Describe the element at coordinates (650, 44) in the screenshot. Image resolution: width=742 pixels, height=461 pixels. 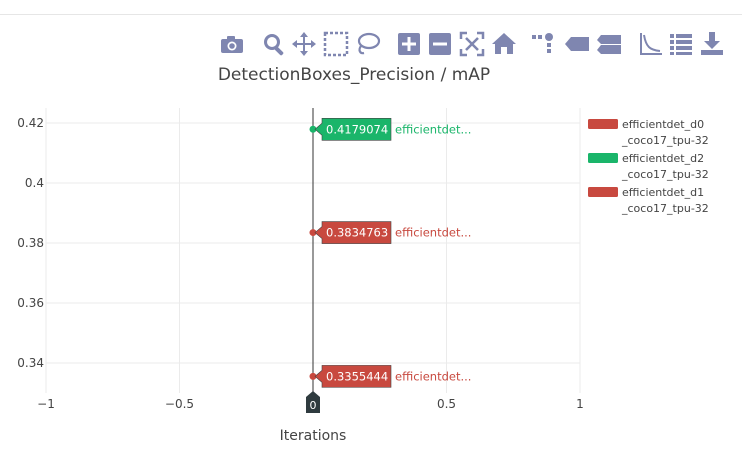
I see `axis-scale-icon` at that location.